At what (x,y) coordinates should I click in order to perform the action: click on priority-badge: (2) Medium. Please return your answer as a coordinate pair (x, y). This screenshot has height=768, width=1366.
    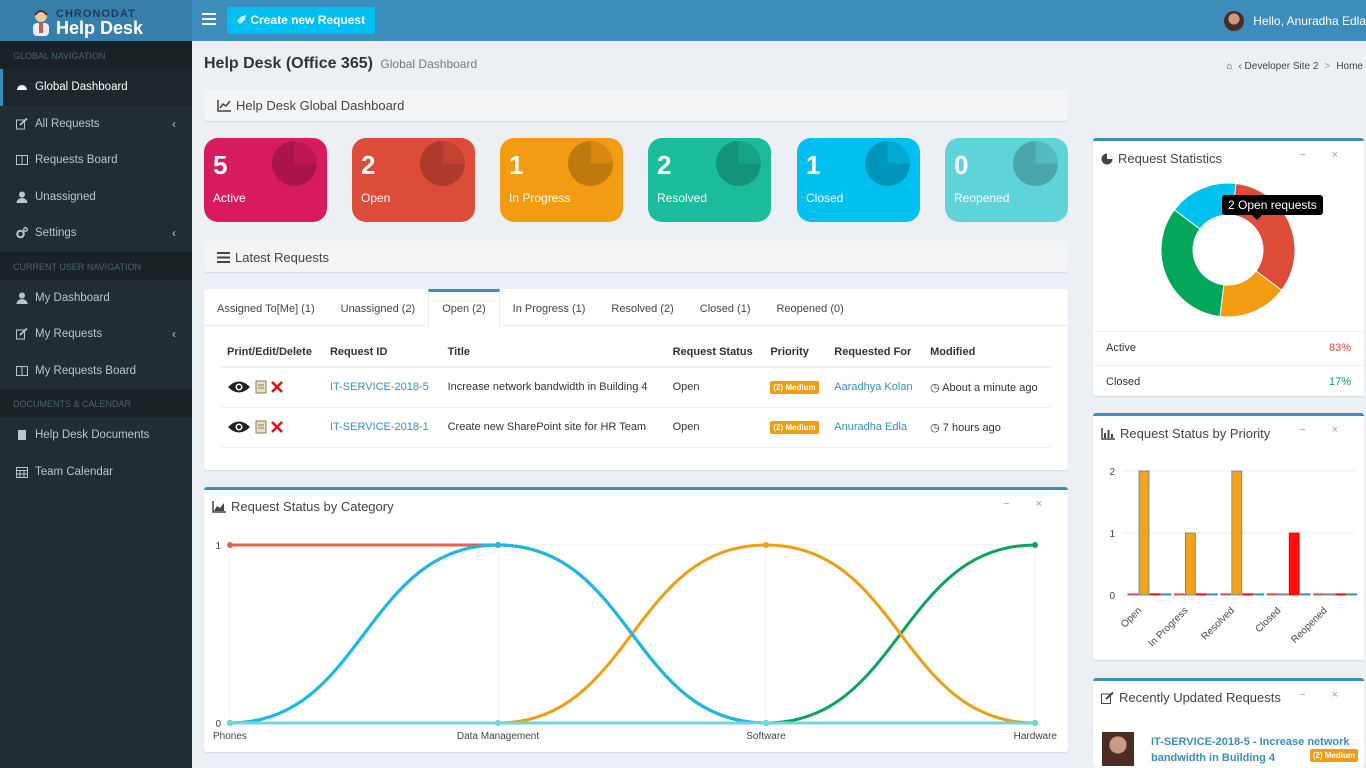
    Looking at the image, I should click on (794, 427).